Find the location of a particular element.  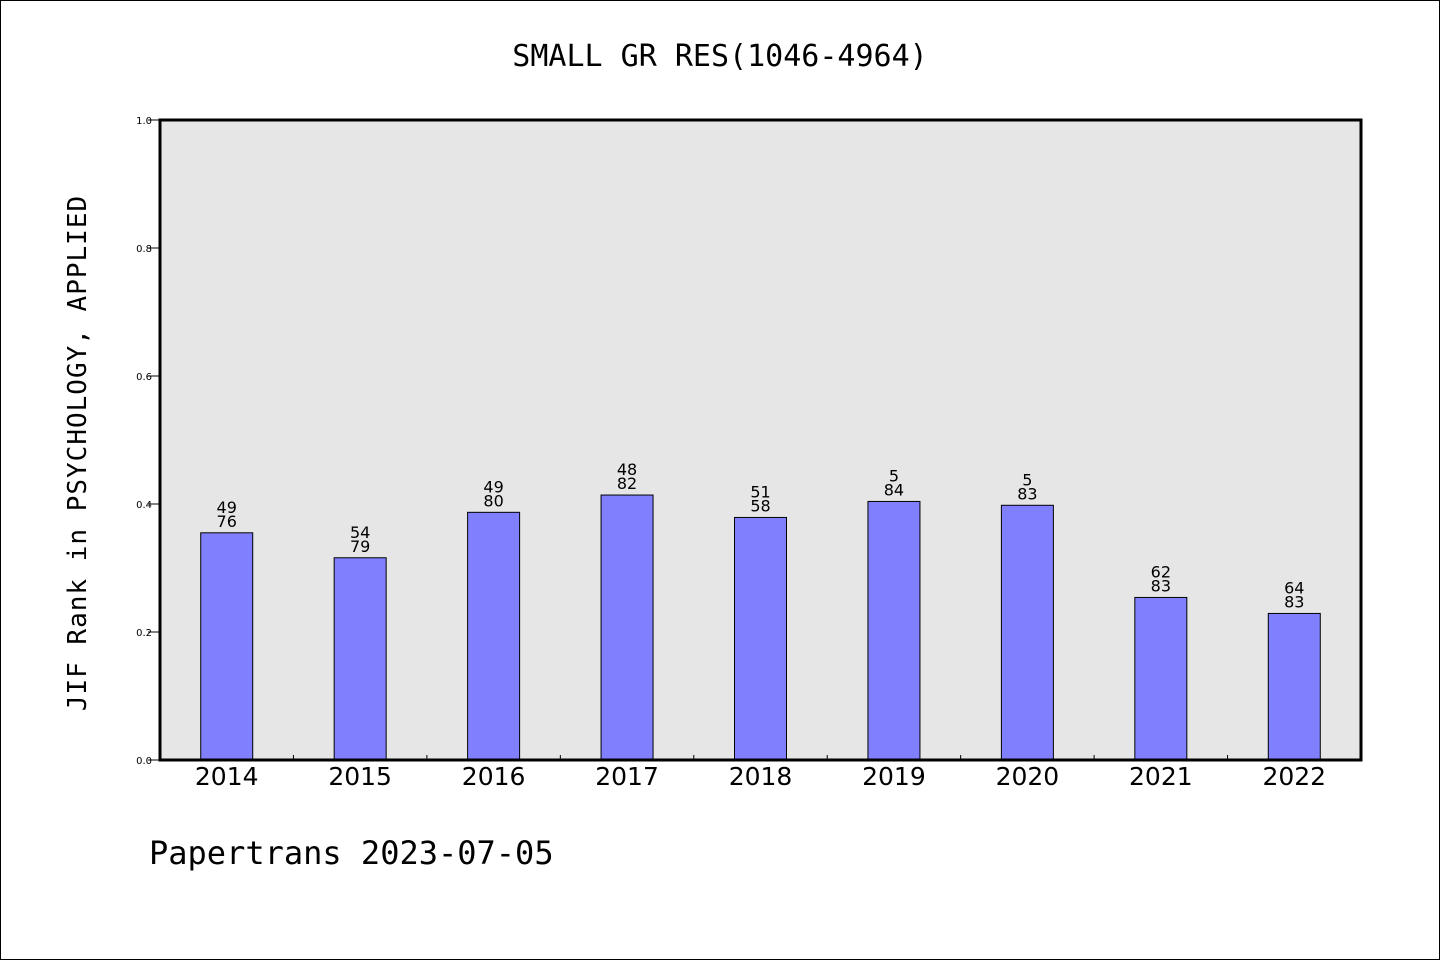

data-label-rank: 51 is located at coordinates (760, 491).